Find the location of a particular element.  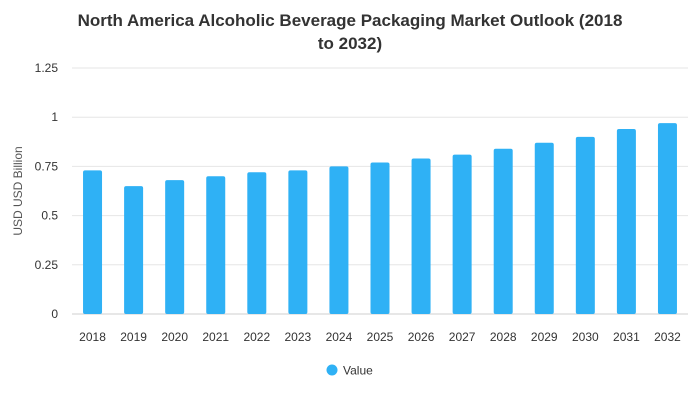

x-tick-label: 2025 is located at coordinates (380, 337).